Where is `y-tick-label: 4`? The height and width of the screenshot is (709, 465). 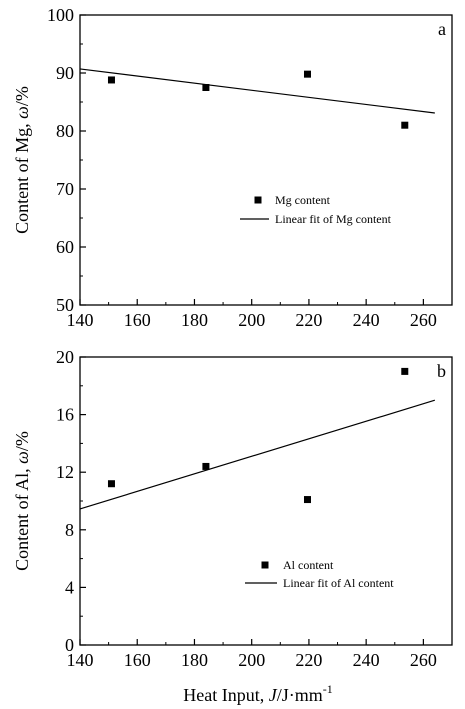
y-tick-label: 4 is located at coordinates (69, 587).